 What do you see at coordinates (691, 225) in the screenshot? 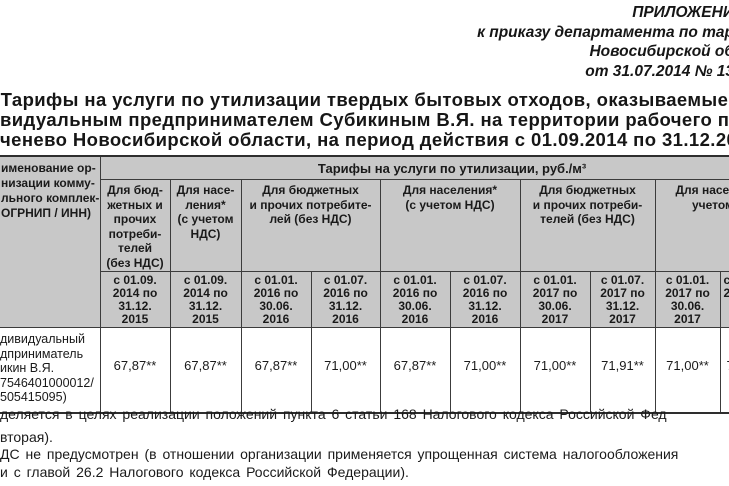
I see `column-header-population-3: Для населения* (с учетом НДС)` at bounding box center [691, 225].